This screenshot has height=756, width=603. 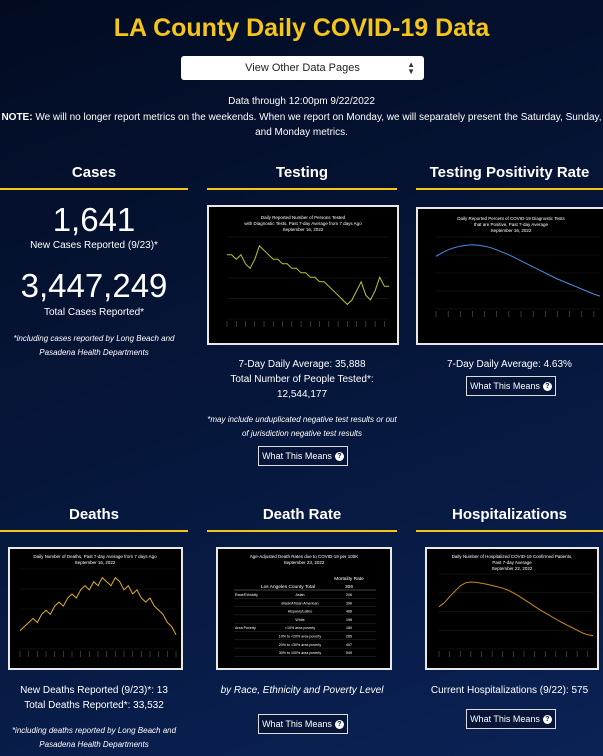 What do you see at coordinates (302, 531) in the screenshot?
I see `death-rate-rule` at bounding box center [302, 531].